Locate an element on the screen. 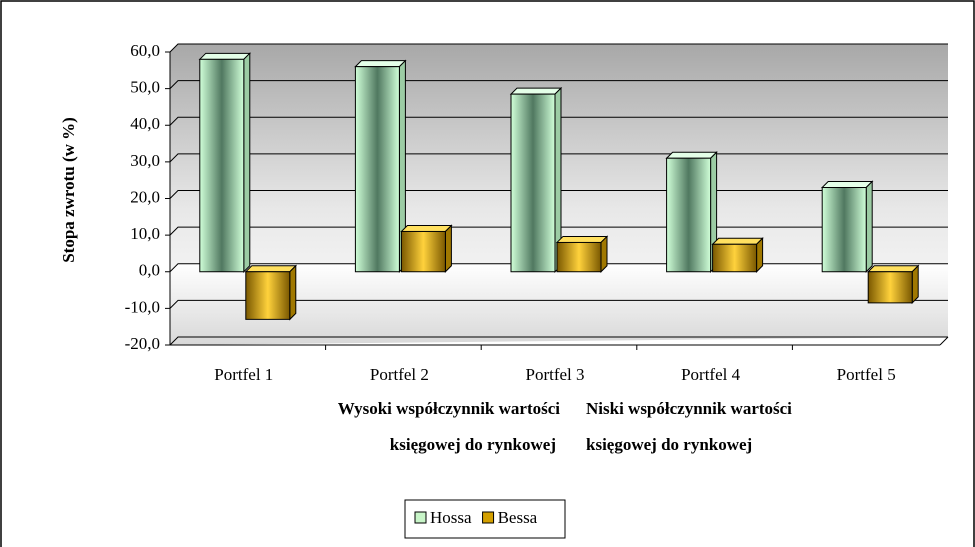 The width and height of the screenshot is (975, 547). floor is located at coordinates (559, 304).